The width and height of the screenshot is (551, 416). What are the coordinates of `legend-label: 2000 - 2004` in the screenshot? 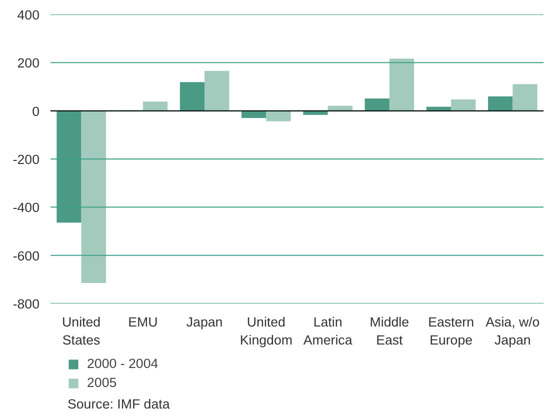 It's located at (122, 363).